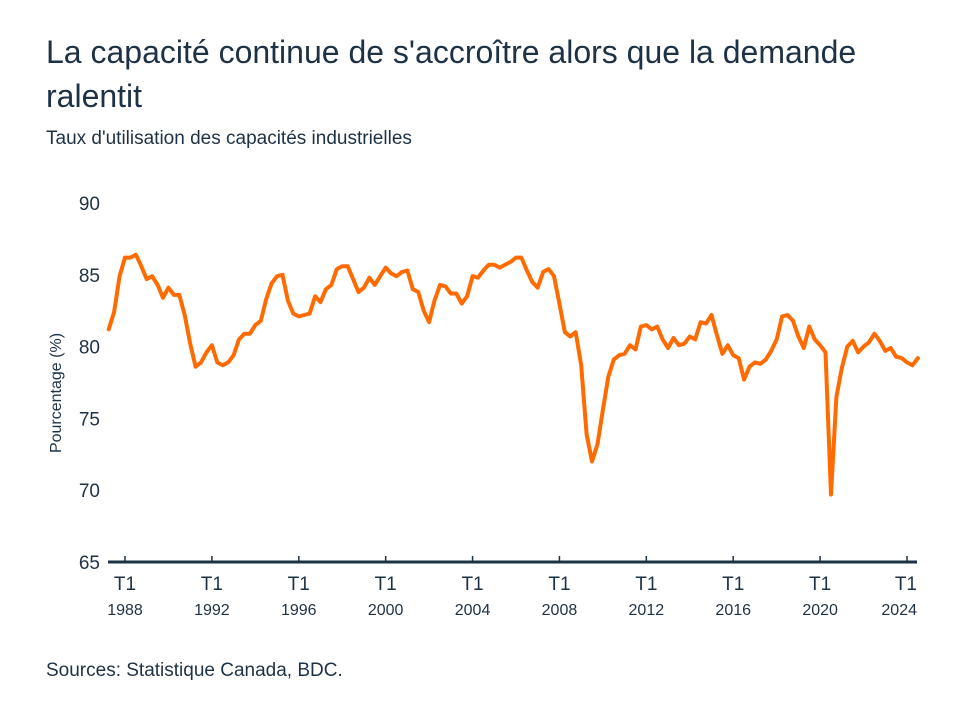 The width and height of the screenshot is (960, 720). I want to click on y-tick-label: 65, so click(89, 563).